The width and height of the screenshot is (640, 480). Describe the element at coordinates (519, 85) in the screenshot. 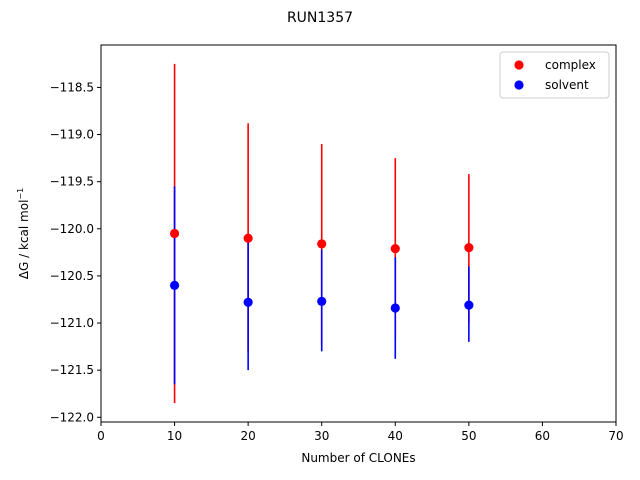

I see `legend-marker-solvent` at that location.